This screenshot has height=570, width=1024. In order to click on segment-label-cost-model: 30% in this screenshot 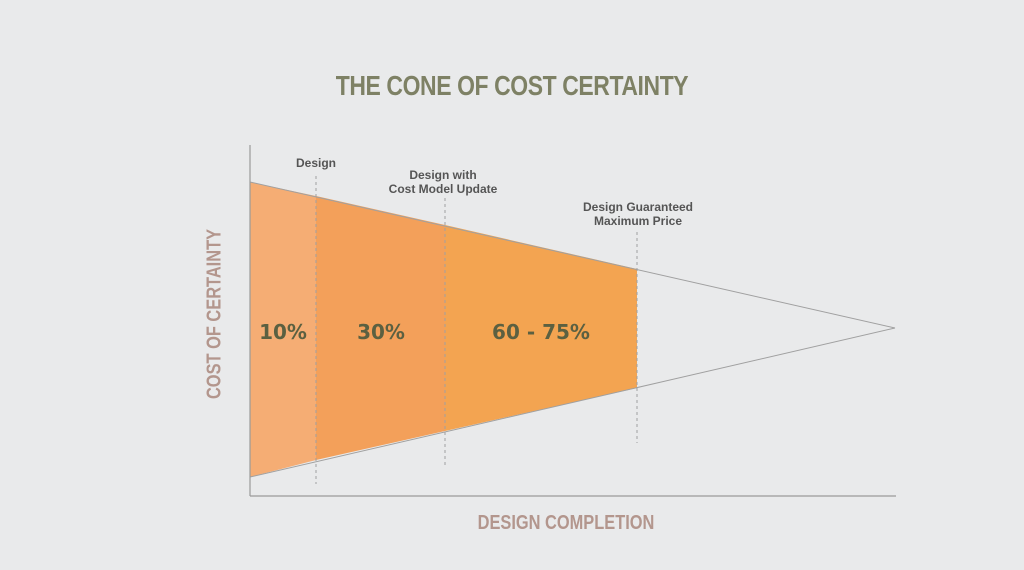, I will do `click(381, 332)`.